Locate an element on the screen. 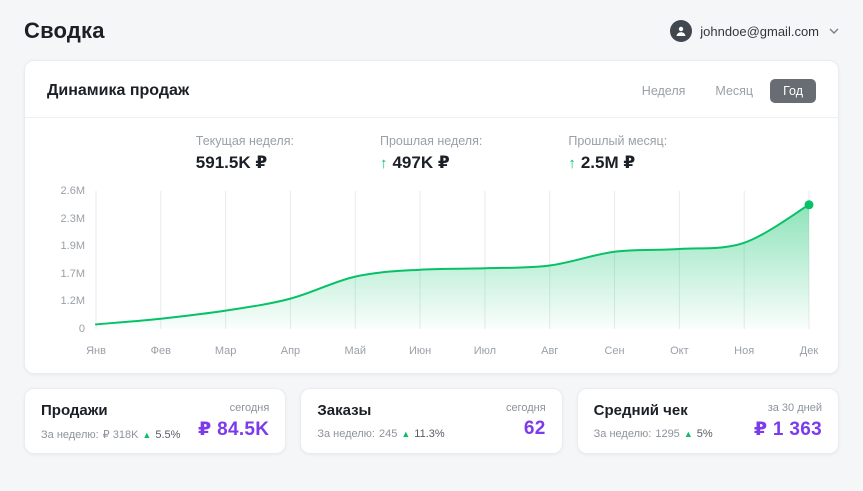  account-email: johndoe@gmail.com is located at coordinates (759, 31).